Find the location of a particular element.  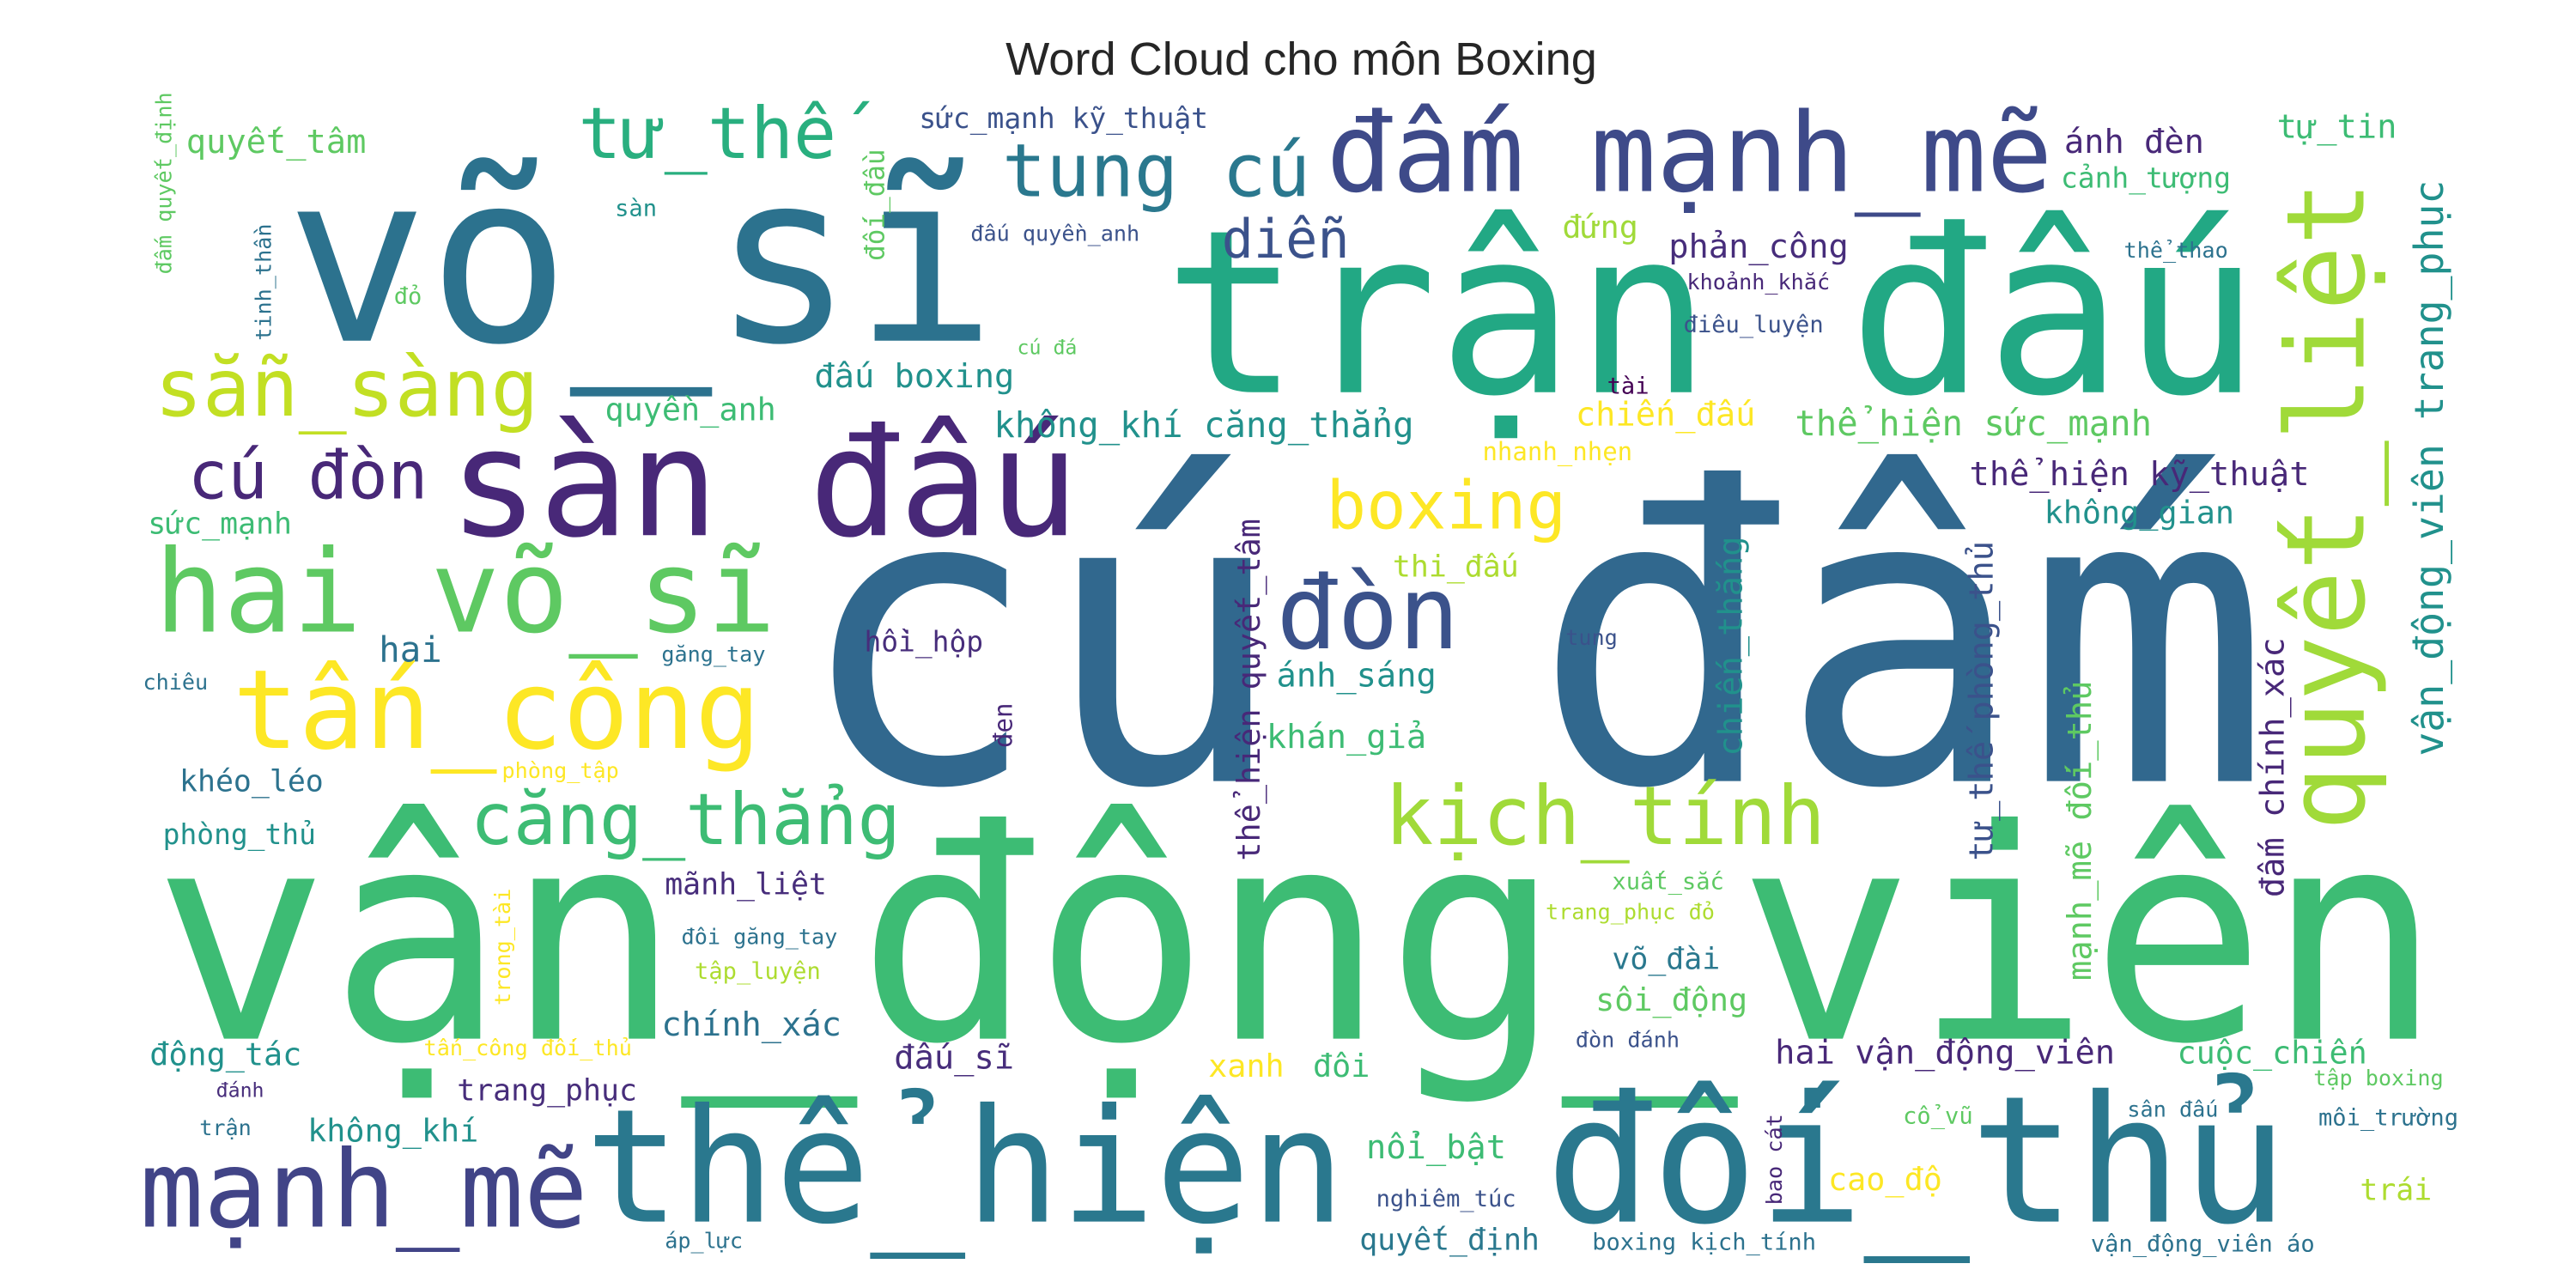

word: không_khí is located at coordinates (392, 1132).